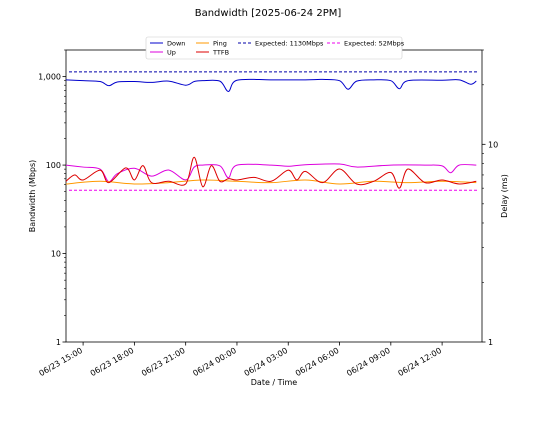 The width and height of the screenshot is (536, 429). Describe the element at coordinates (274, 382) in the screenshot. I see `x-axis-label: Date / Time` at that location.